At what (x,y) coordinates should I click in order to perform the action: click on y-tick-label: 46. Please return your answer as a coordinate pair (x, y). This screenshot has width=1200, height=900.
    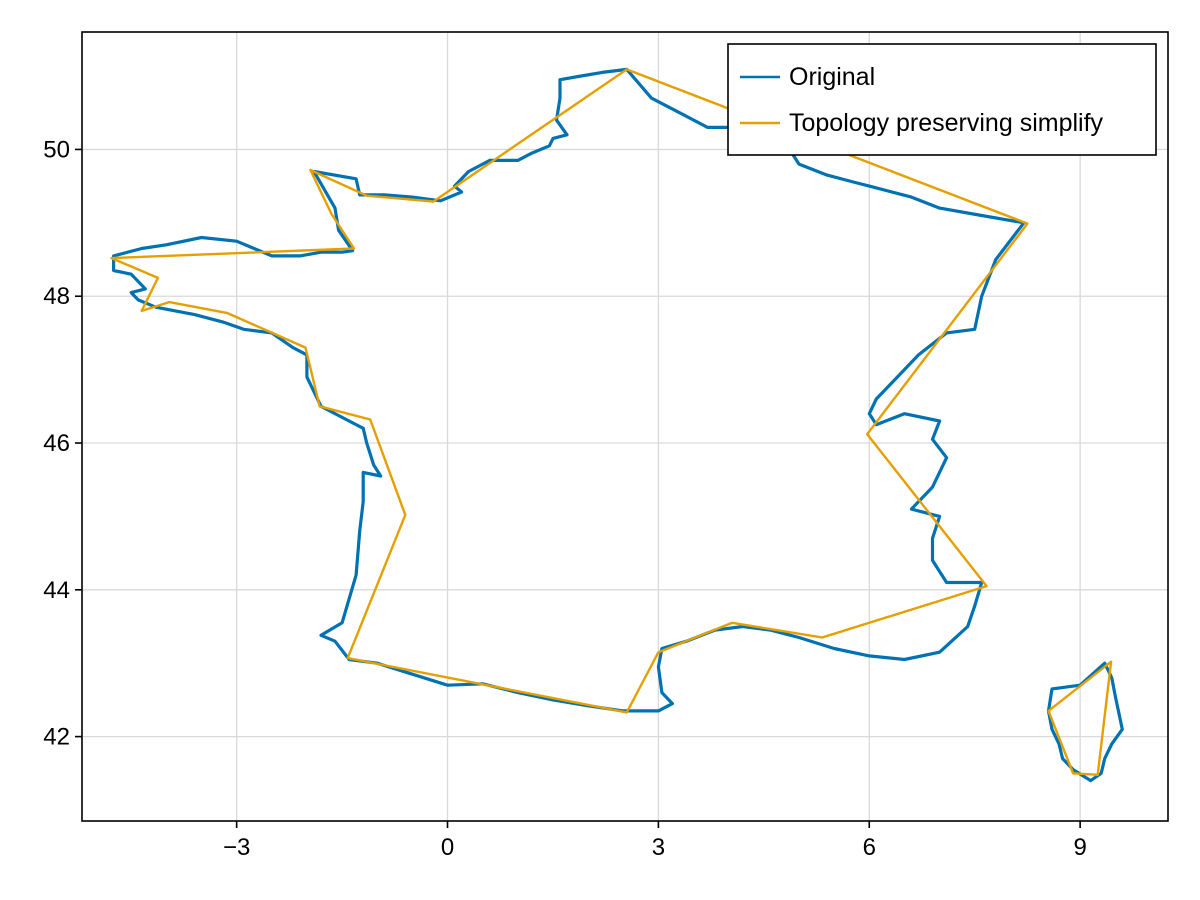
    Looking at the image, I should click on (56, 443).